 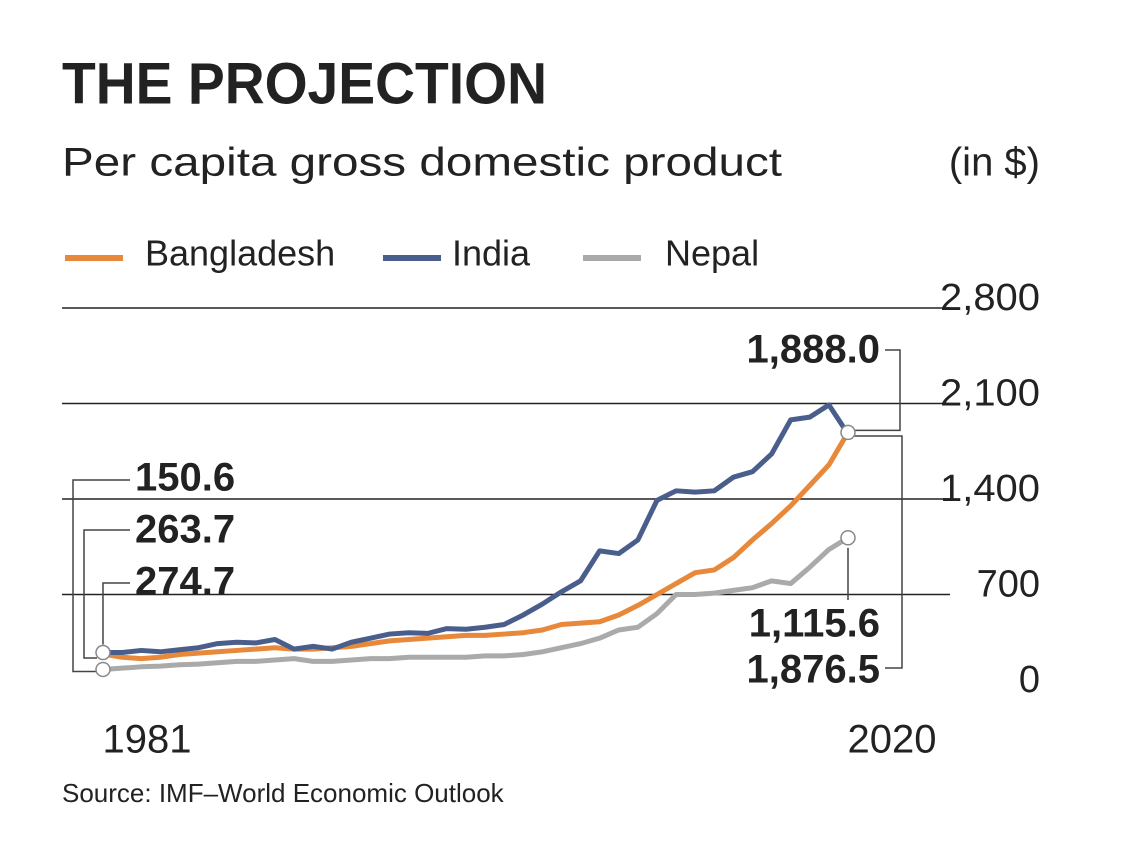 I want to click on annotation: 1,888.0, so click(x=813, y=350).